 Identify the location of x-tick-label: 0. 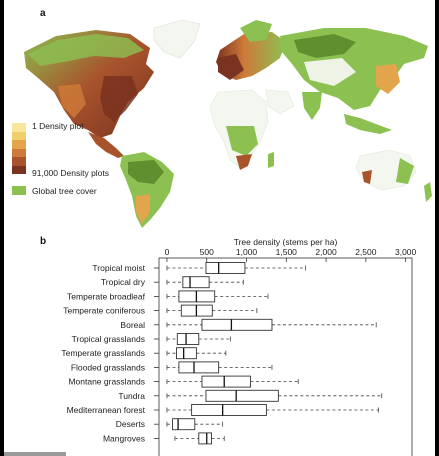
(167, 252).